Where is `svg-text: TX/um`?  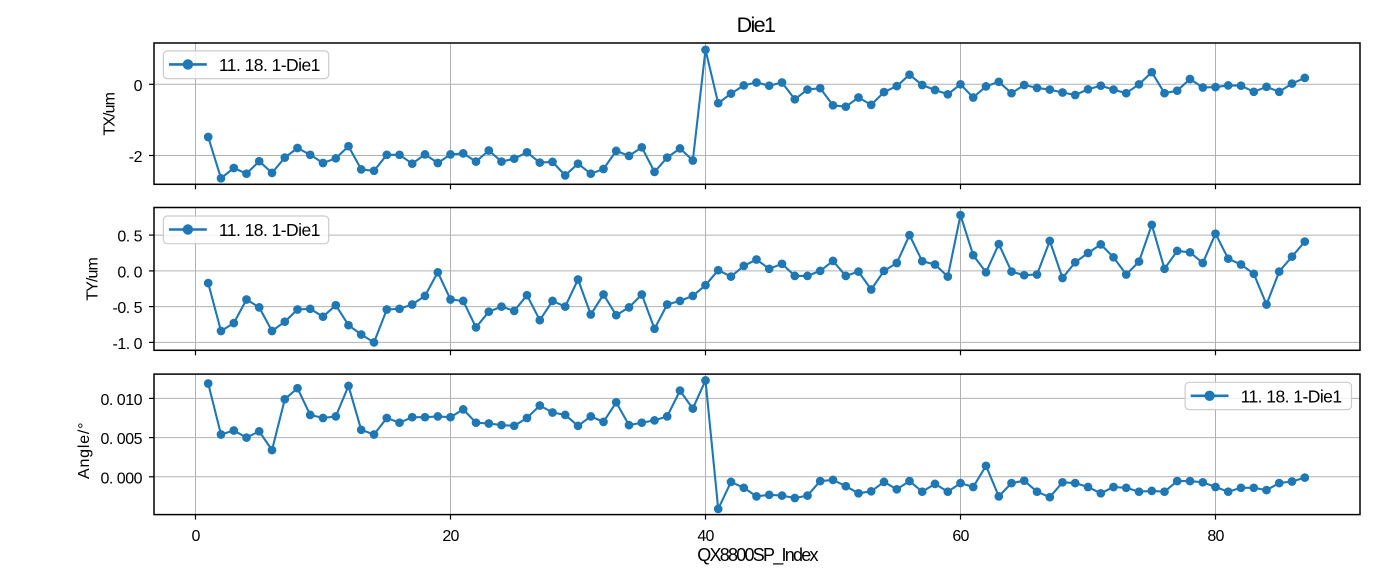
svg-text: TX/um is located at coordinates (110, 113).